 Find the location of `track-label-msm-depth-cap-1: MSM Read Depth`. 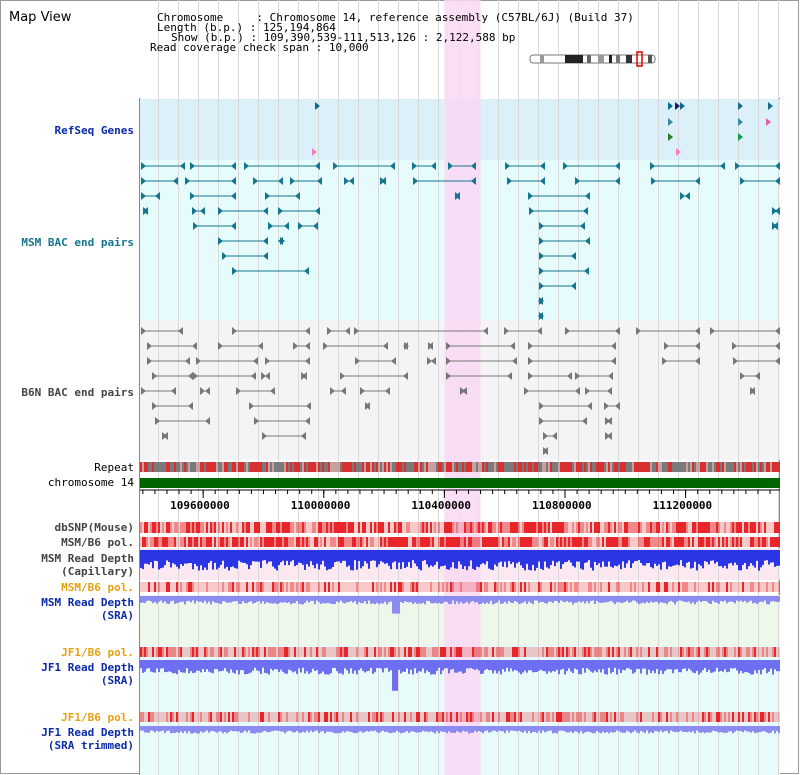

track-label-msm-depth-cap-1: MSM Read Depth is located at coordinates (87, 558).